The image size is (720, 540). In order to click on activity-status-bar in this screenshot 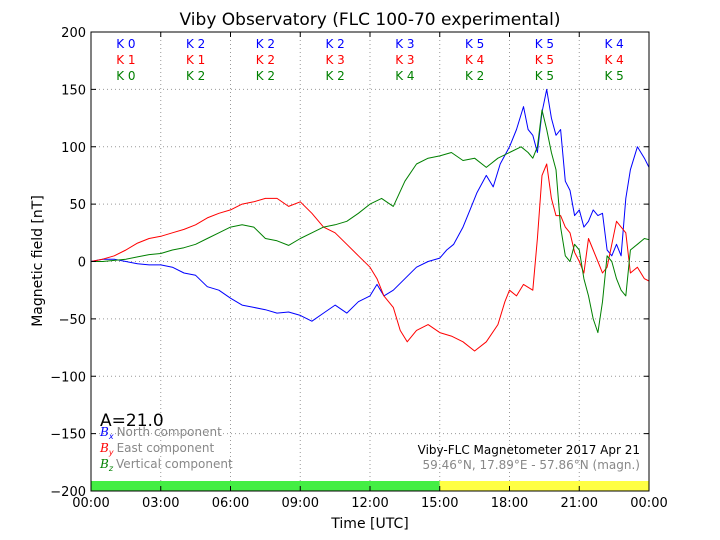, I will do `click(370, 486)`.